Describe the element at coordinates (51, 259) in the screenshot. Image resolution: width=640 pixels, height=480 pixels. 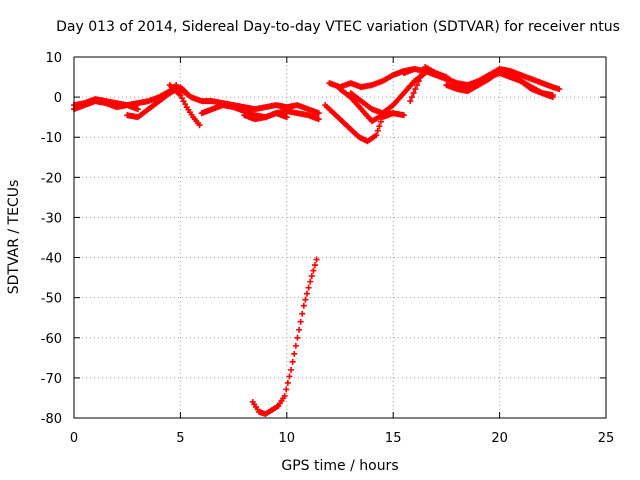
I see `y-tick-label: -40` at that location.